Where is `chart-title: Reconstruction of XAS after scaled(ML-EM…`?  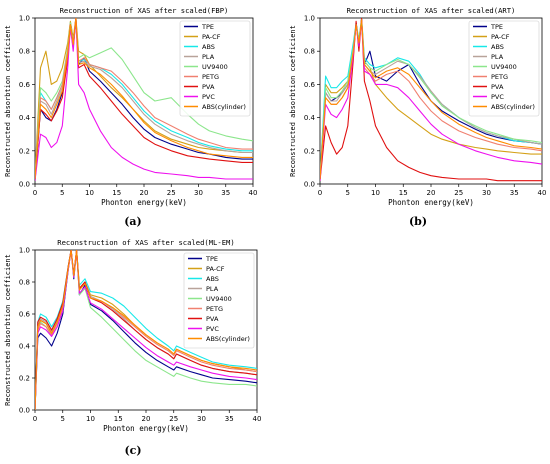 chart-title: Reconstruction of XAS after scaled(ML-EM… is located at coordinates (145, 242).